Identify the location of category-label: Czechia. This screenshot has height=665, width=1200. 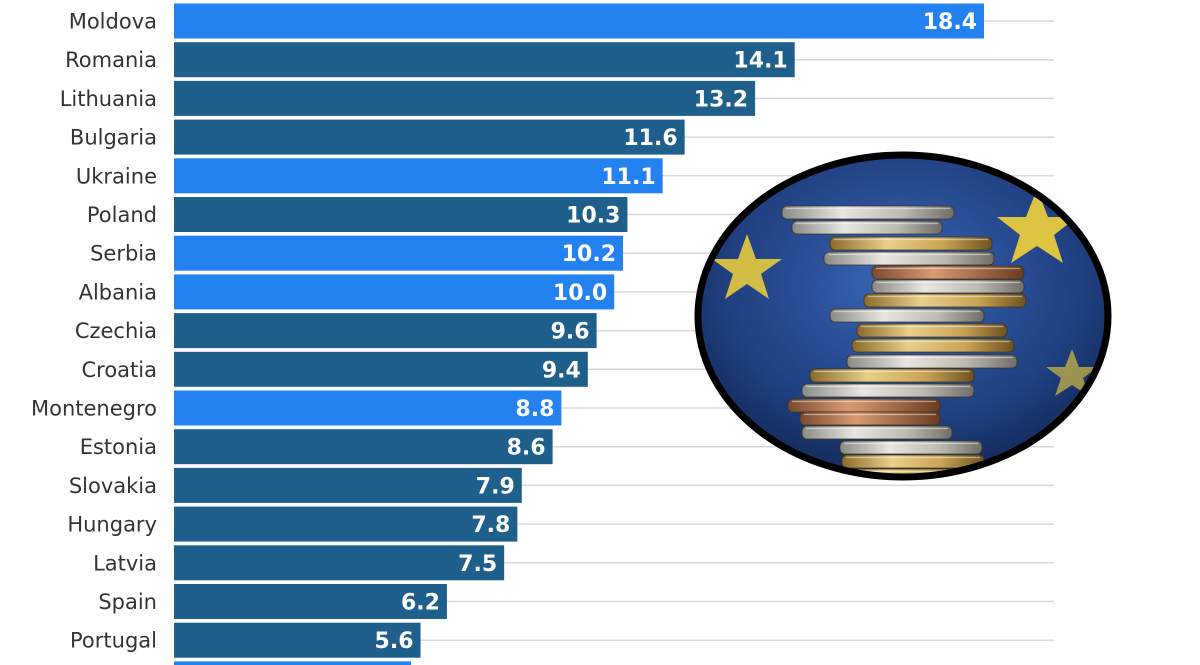
(116, 331).